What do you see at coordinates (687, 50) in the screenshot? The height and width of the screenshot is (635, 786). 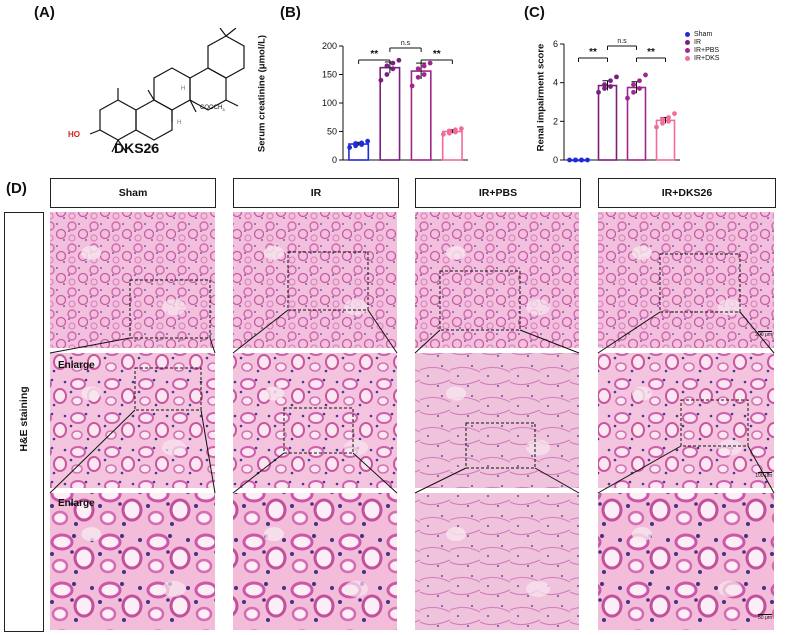 I see `legend-marker-ir-pbs` at bounding box center [687, 50].